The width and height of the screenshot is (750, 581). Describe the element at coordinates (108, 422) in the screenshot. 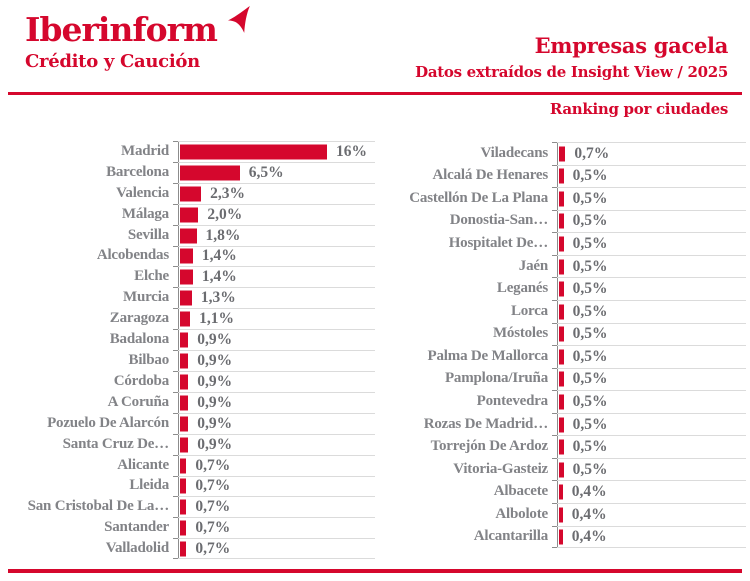

I see `city-label: Pozuelo De Alarcón` at that location.